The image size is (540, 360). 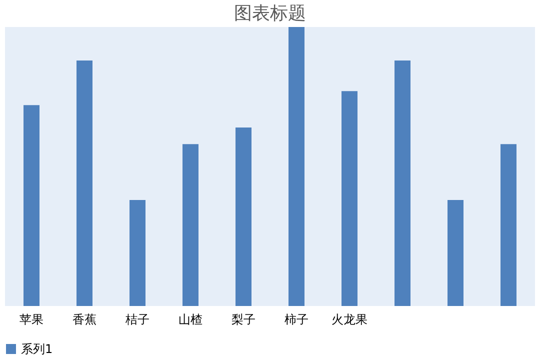 What do you see at coordinates (270, 13) in the screenshot?
I see `chart-title: 图表标题` at bounding box center [270, 13].